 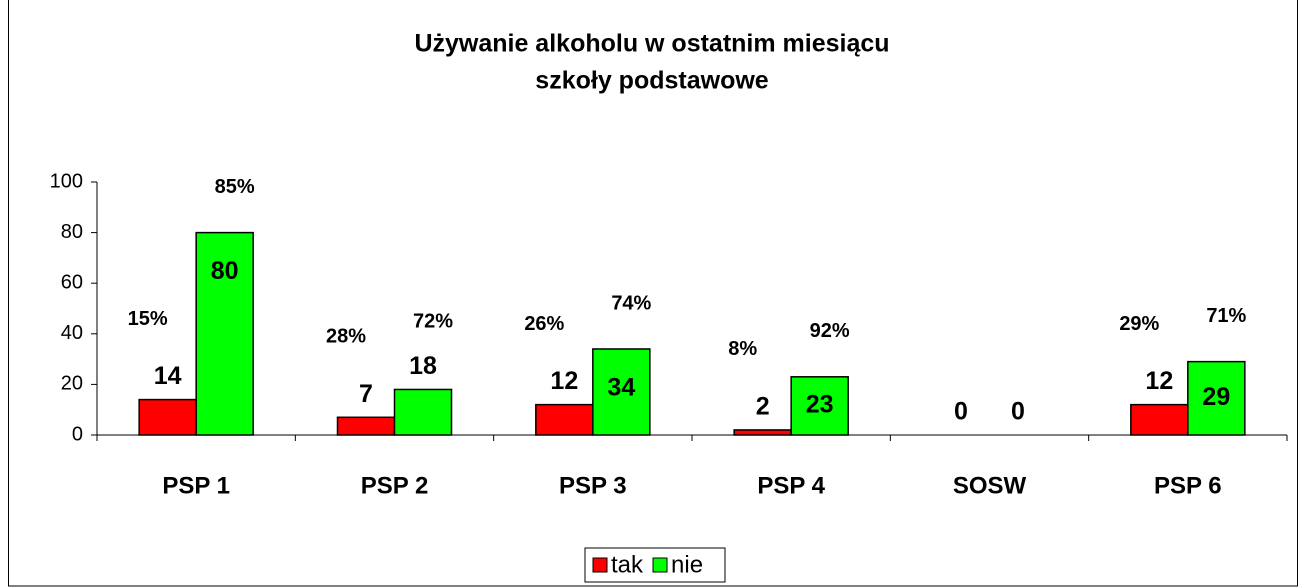 I want to click on x-tick-label: PSP 6, so click(x=1188, y=485).